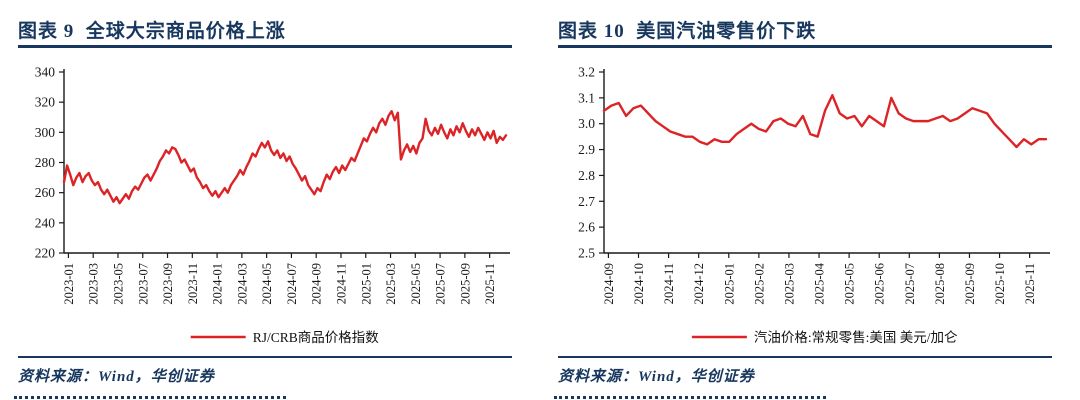 Image resolution: width=1080 pixels, height=400 pixels. What do you see at coordinates (193, 283) in the screenshot?
I see `x-tick-label: 2023-11` at bounding box center [193, 283].